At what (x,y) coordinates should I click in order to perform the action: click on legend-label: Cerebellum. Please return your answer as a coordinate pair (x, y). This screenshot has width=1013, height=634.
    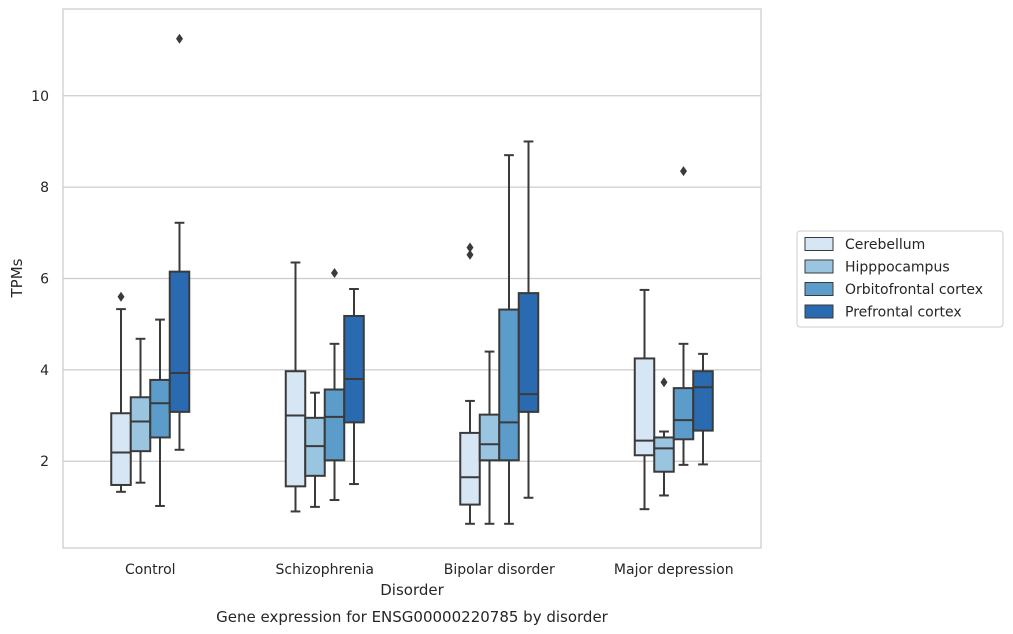
    Looking at the image, I should click on (885, 245).